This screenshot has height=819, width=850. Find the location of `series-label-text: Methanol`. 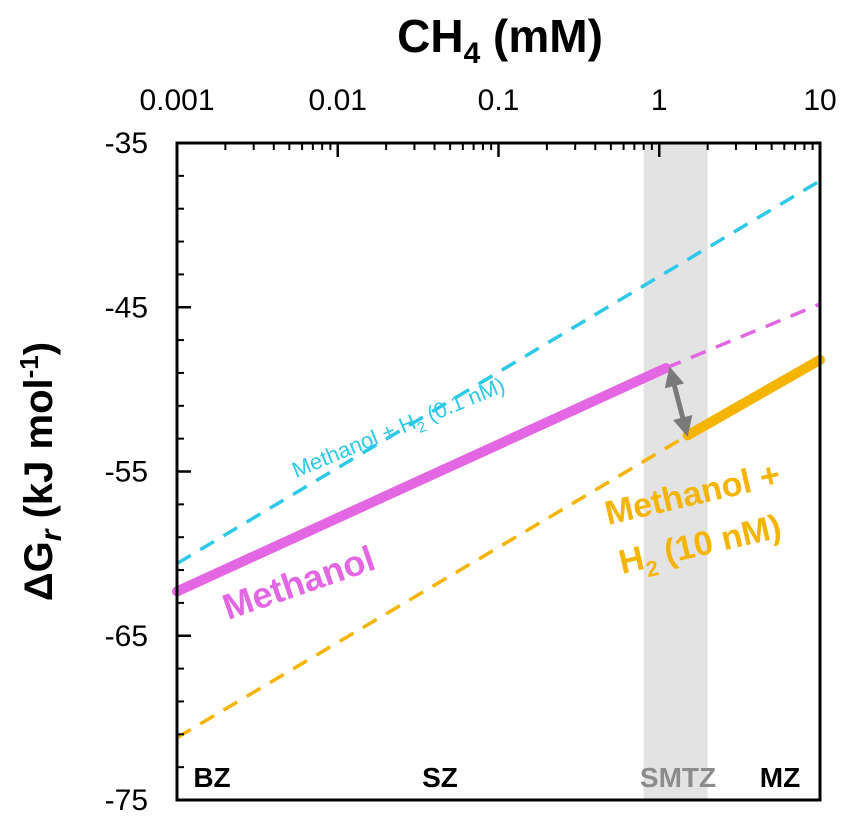

series-label-text: Methanol is located at coordinates (298, 582).